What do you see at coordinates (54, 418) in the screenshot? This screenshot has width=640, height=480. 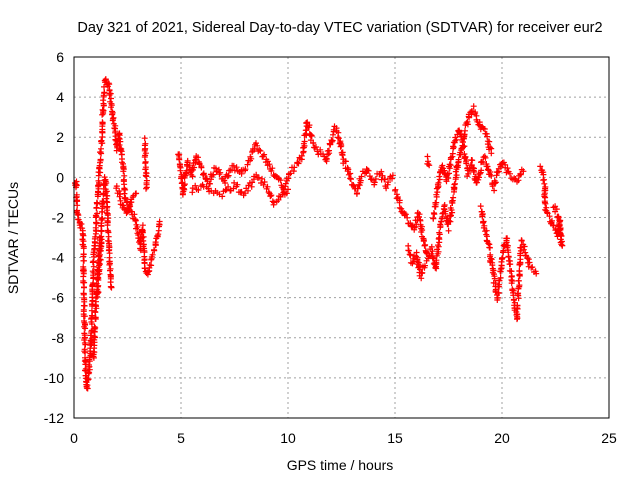 I see `y-tick-label: -12` at bounding box center [54, 418].